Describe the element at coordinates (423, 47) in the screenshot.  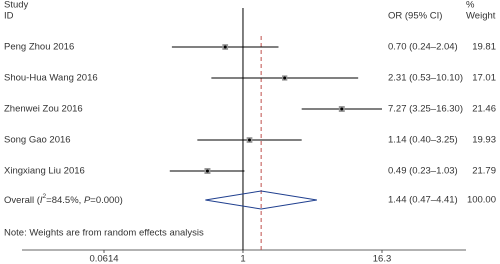
I see `effect-label: 0.70 (0.24–2.04)` at that location.